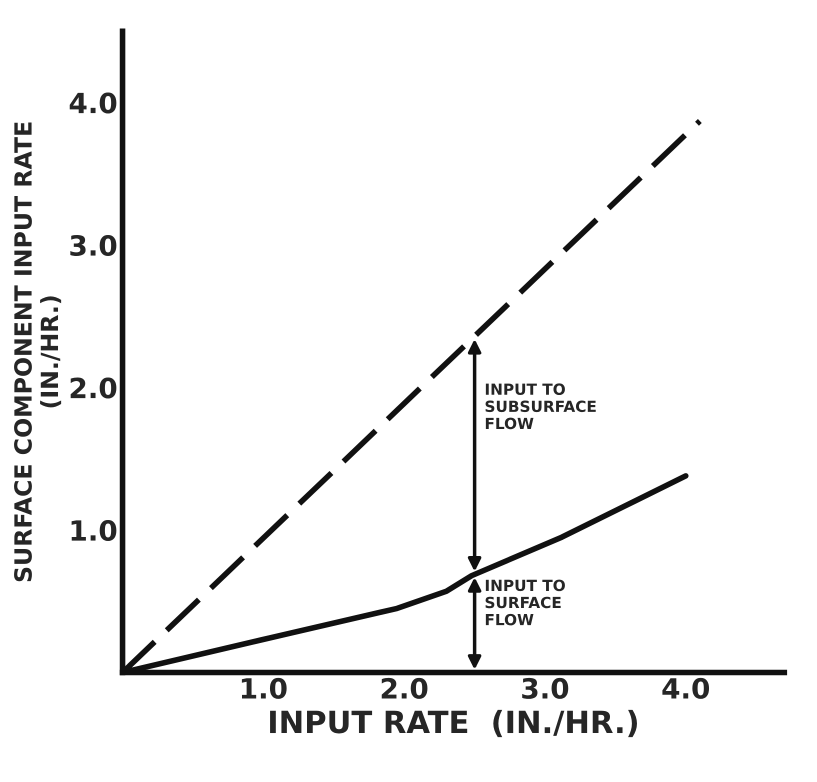 This screenshot has width=817, height=782. Describe the element at coordinates (93, 103) in the screenshot. I see `y-tick-label: 4.0` at that location.